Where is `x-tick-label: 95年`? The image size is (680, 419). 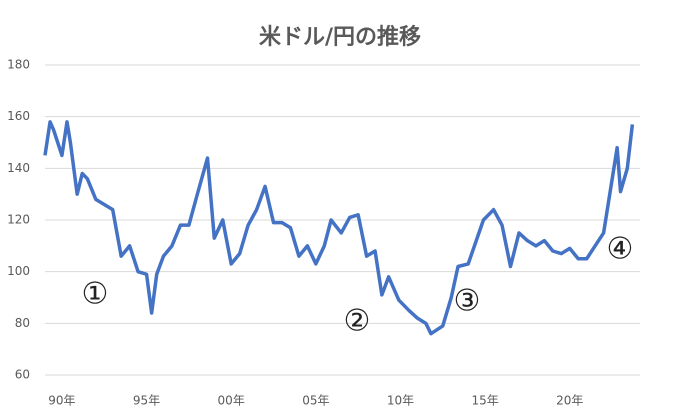 x-tick-label: 95年 is located at coordinates (146, 401).